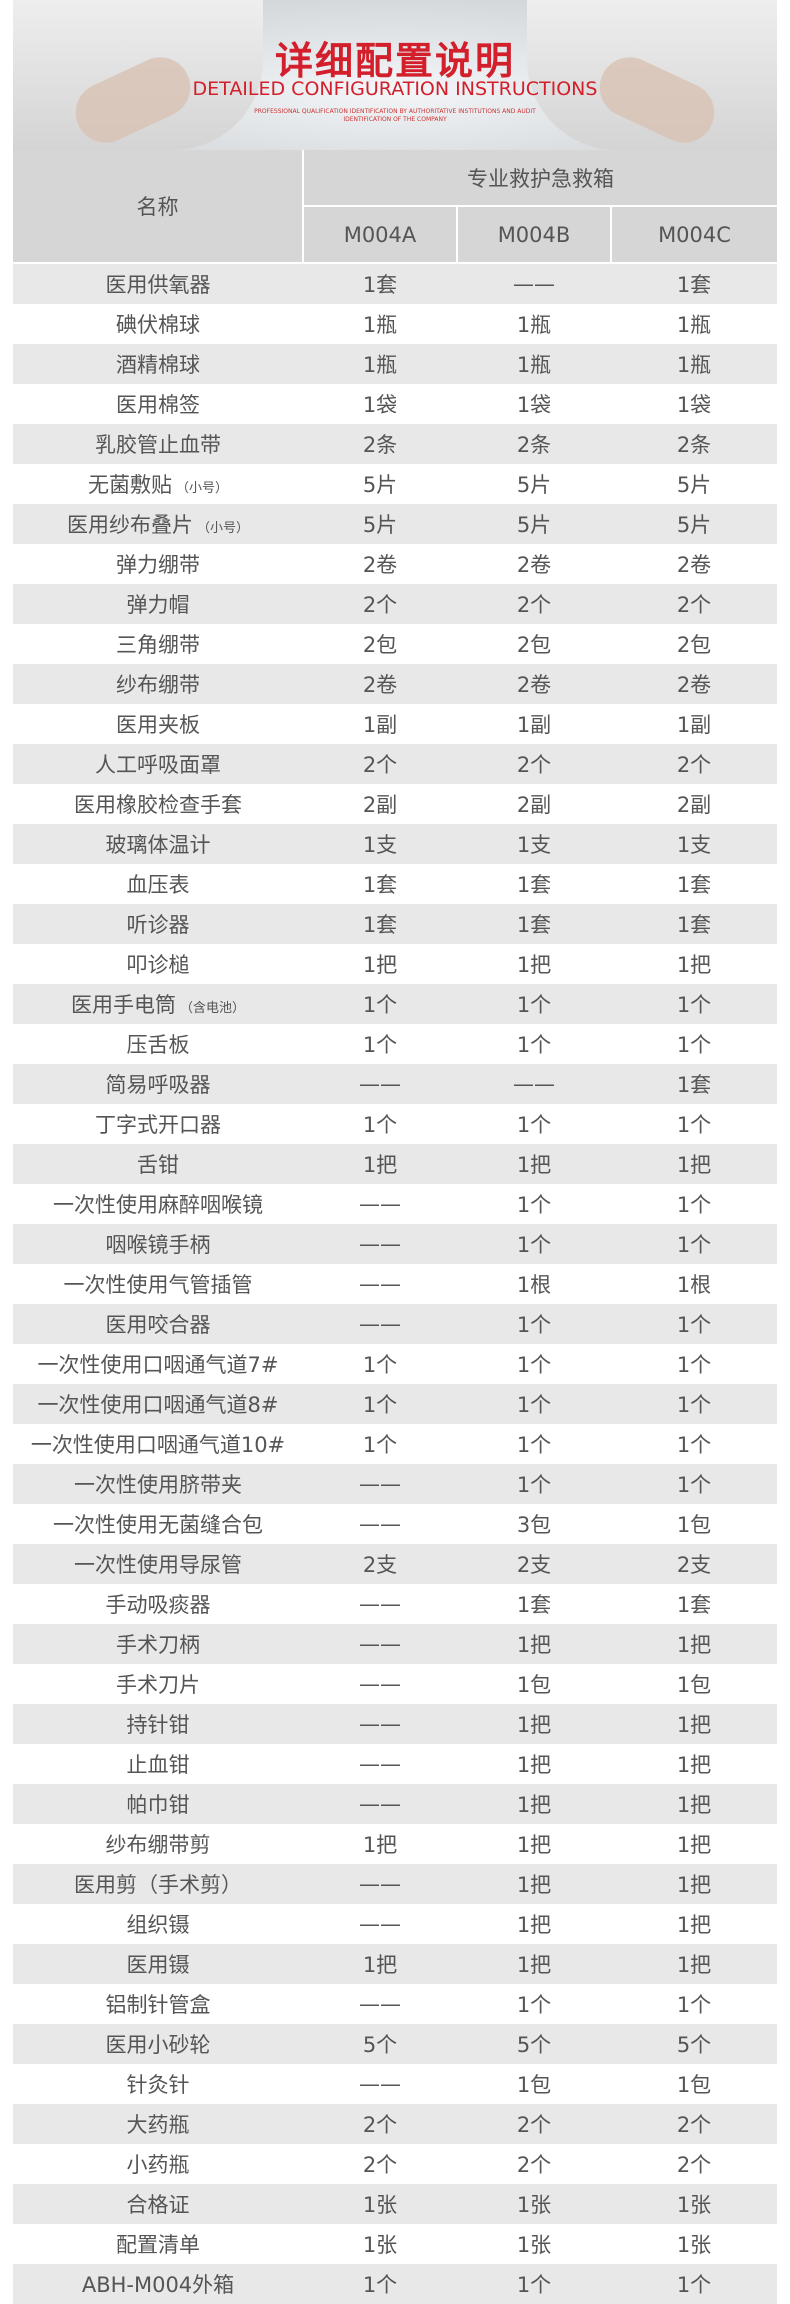  Describe the element at coordinates (534, 805) in the screenshot. I see `quantity-cell: 2副` at that location.